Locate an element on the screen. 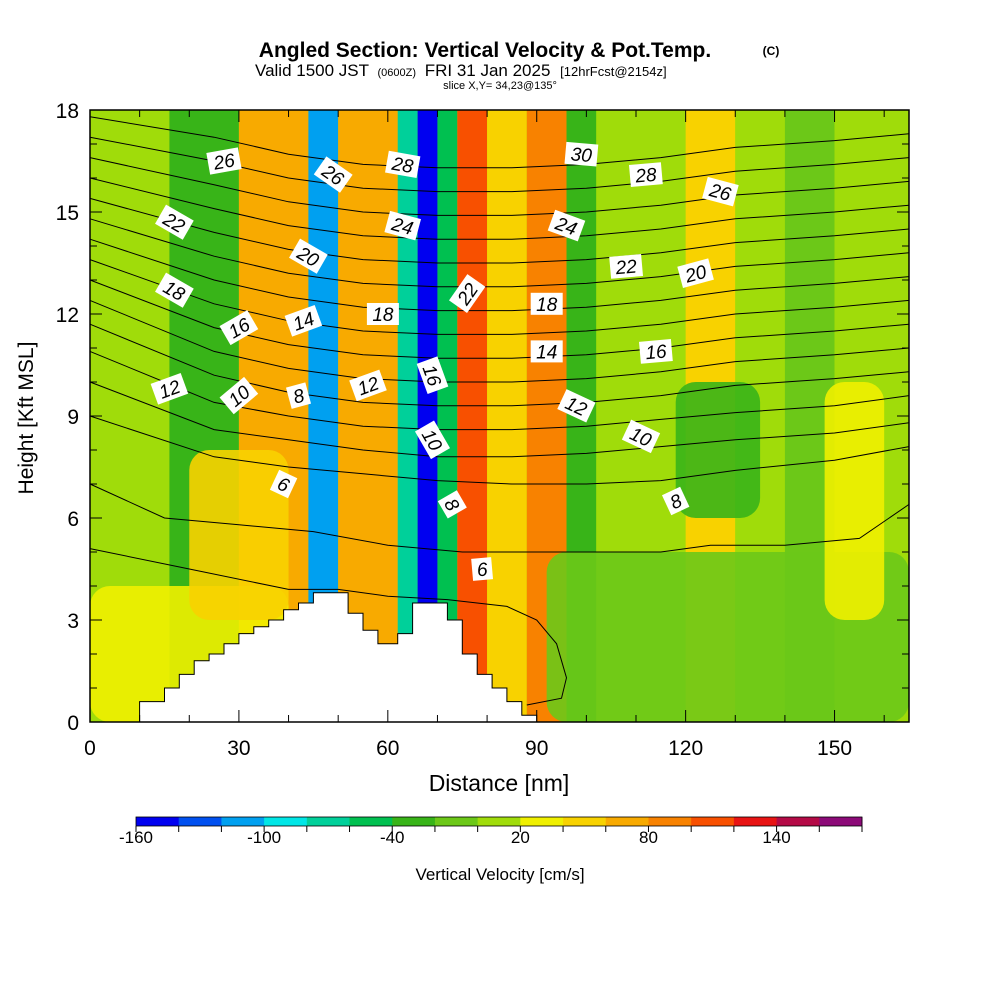 This screenshot has width=1000, height=1000. y-tick-label: 0 is located at coordinates (73, 723).